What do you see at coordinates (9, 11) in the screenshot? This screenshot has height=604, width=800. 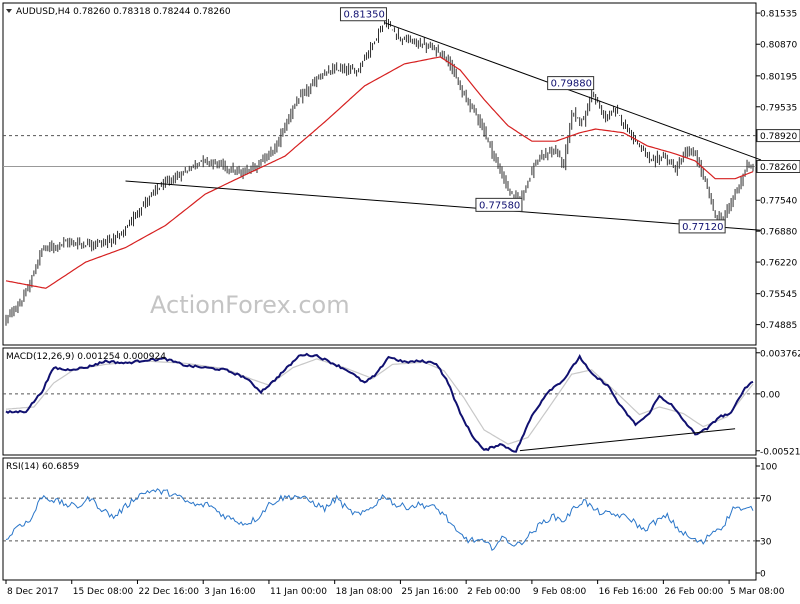 I see `header-dropdown-icon` at bounding box center [9, 11].